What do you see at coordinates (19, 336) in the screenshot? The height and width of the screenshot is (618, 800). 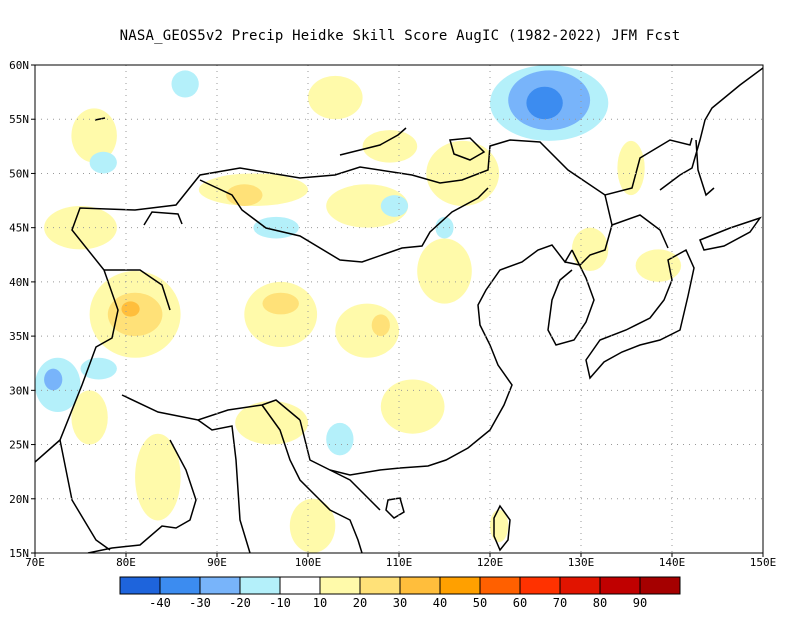 I see `y-tick-label: 35N` at bounding box center [19, 336].